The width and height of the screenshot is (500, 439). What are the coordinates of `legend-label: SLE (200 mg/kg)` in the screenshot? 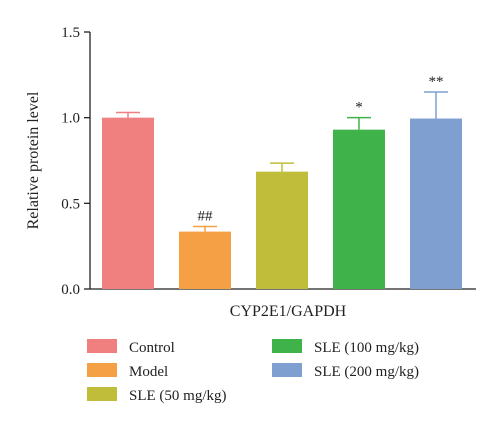 It's located at (366, 372).